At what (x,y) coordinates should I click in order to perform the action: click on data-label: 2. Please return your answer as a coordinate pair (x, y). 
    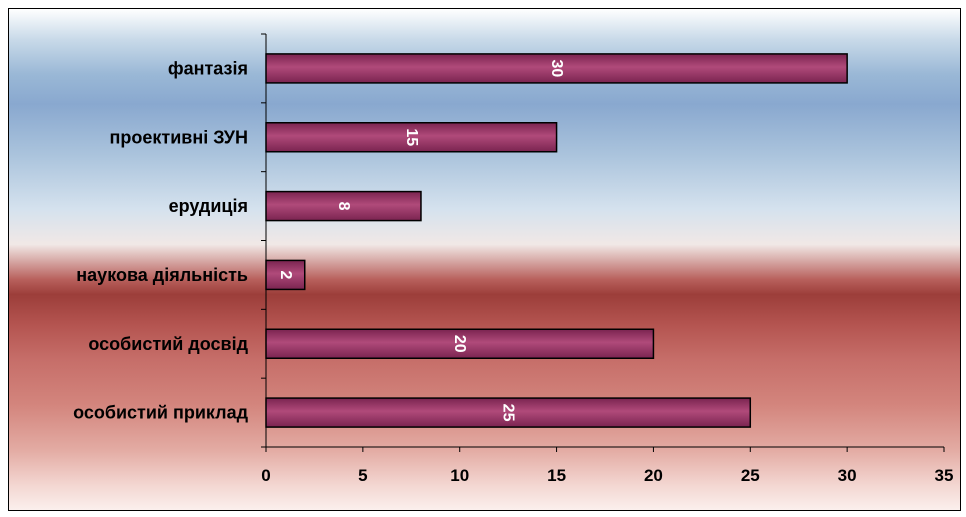
    Looking at the image, I should click on (285, 274).